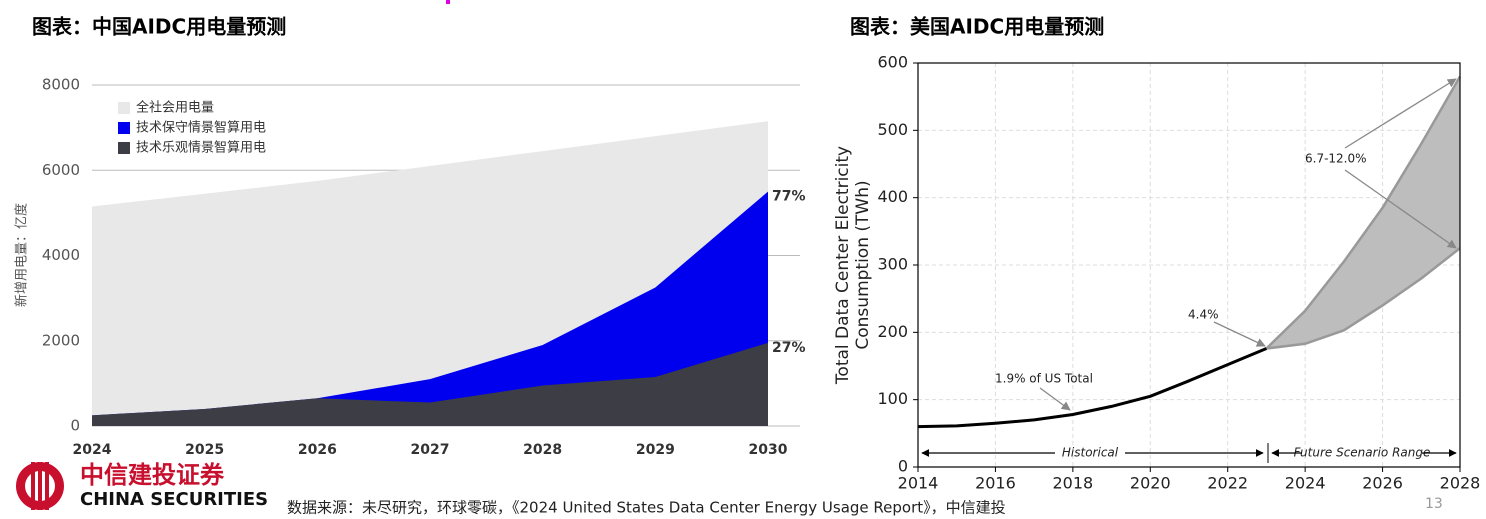 The height and width of the screenshot is (519, 1486). I want to click on range-band, so click(1363, 212).